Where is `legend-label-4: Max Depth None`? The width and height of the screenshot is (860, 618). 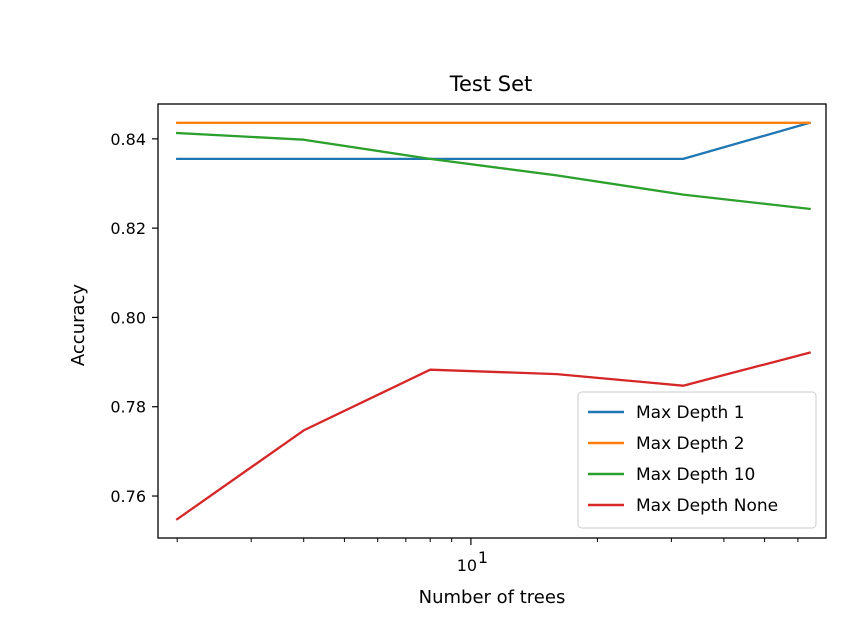
legend-label-4: Max Depth None is located at coordinates (707, 506).